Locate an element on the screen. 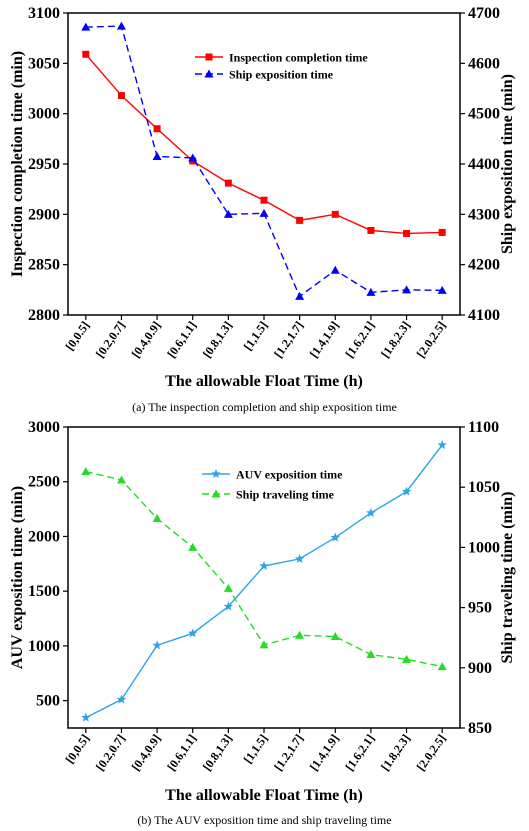 This screenshot has height=831, width=529. chart1-left-tick-label: 3050 is located at coordinates (44, 63).